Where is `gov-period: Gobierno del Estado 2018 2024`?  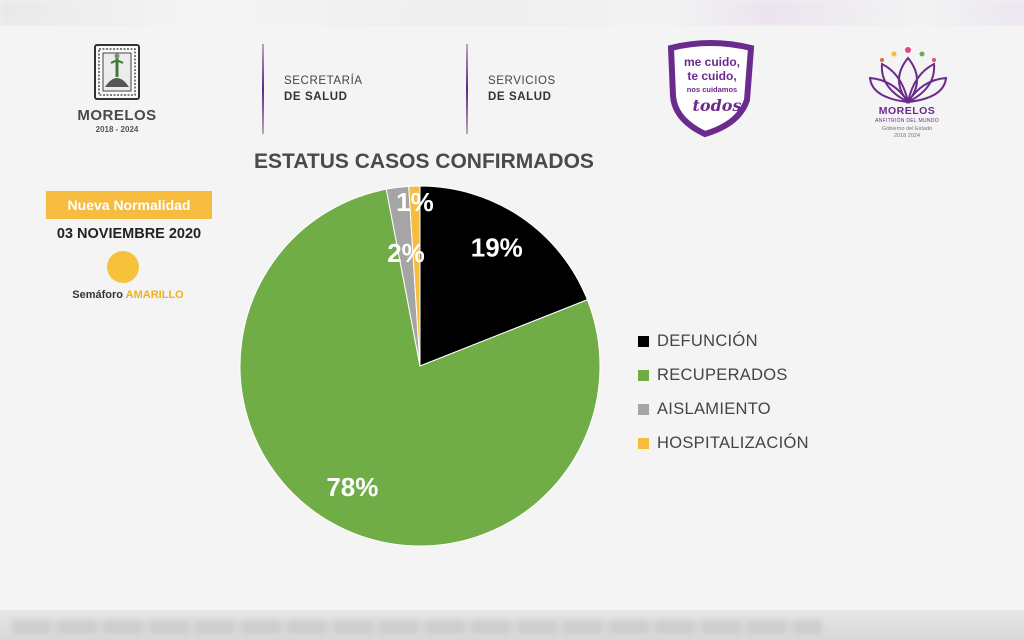
gov-period: Gobierno del Estado 2018 2024 is located at coordinates (907, 133).